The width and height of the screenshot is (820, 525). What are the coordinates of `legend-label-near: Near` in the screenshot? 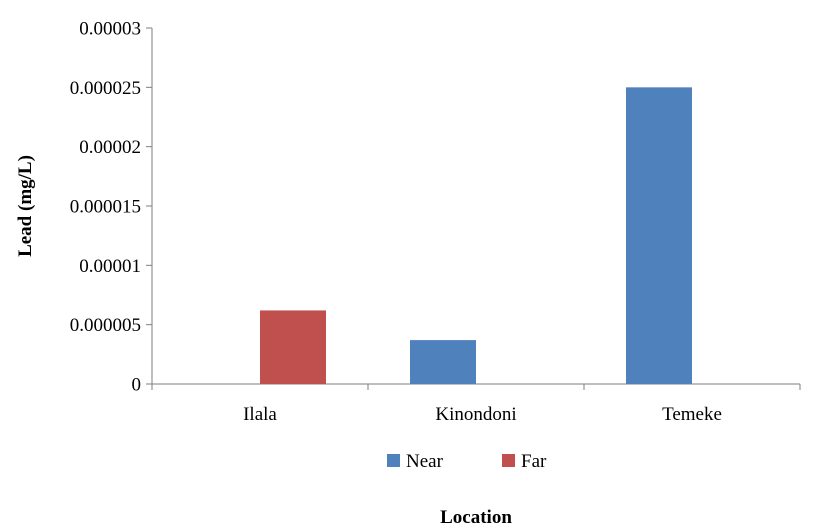 It's located at (425, 461).